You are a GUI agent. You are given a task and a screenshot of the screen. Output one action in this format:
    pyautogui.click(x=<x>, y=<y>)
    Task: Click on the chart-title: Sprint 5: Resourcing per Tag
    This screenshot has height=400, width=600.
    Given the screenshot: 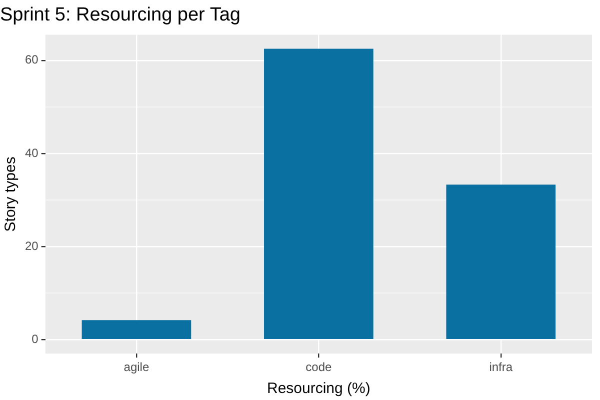 What is the action you would take?
    pyautogui.click(x=120, y=15)
    